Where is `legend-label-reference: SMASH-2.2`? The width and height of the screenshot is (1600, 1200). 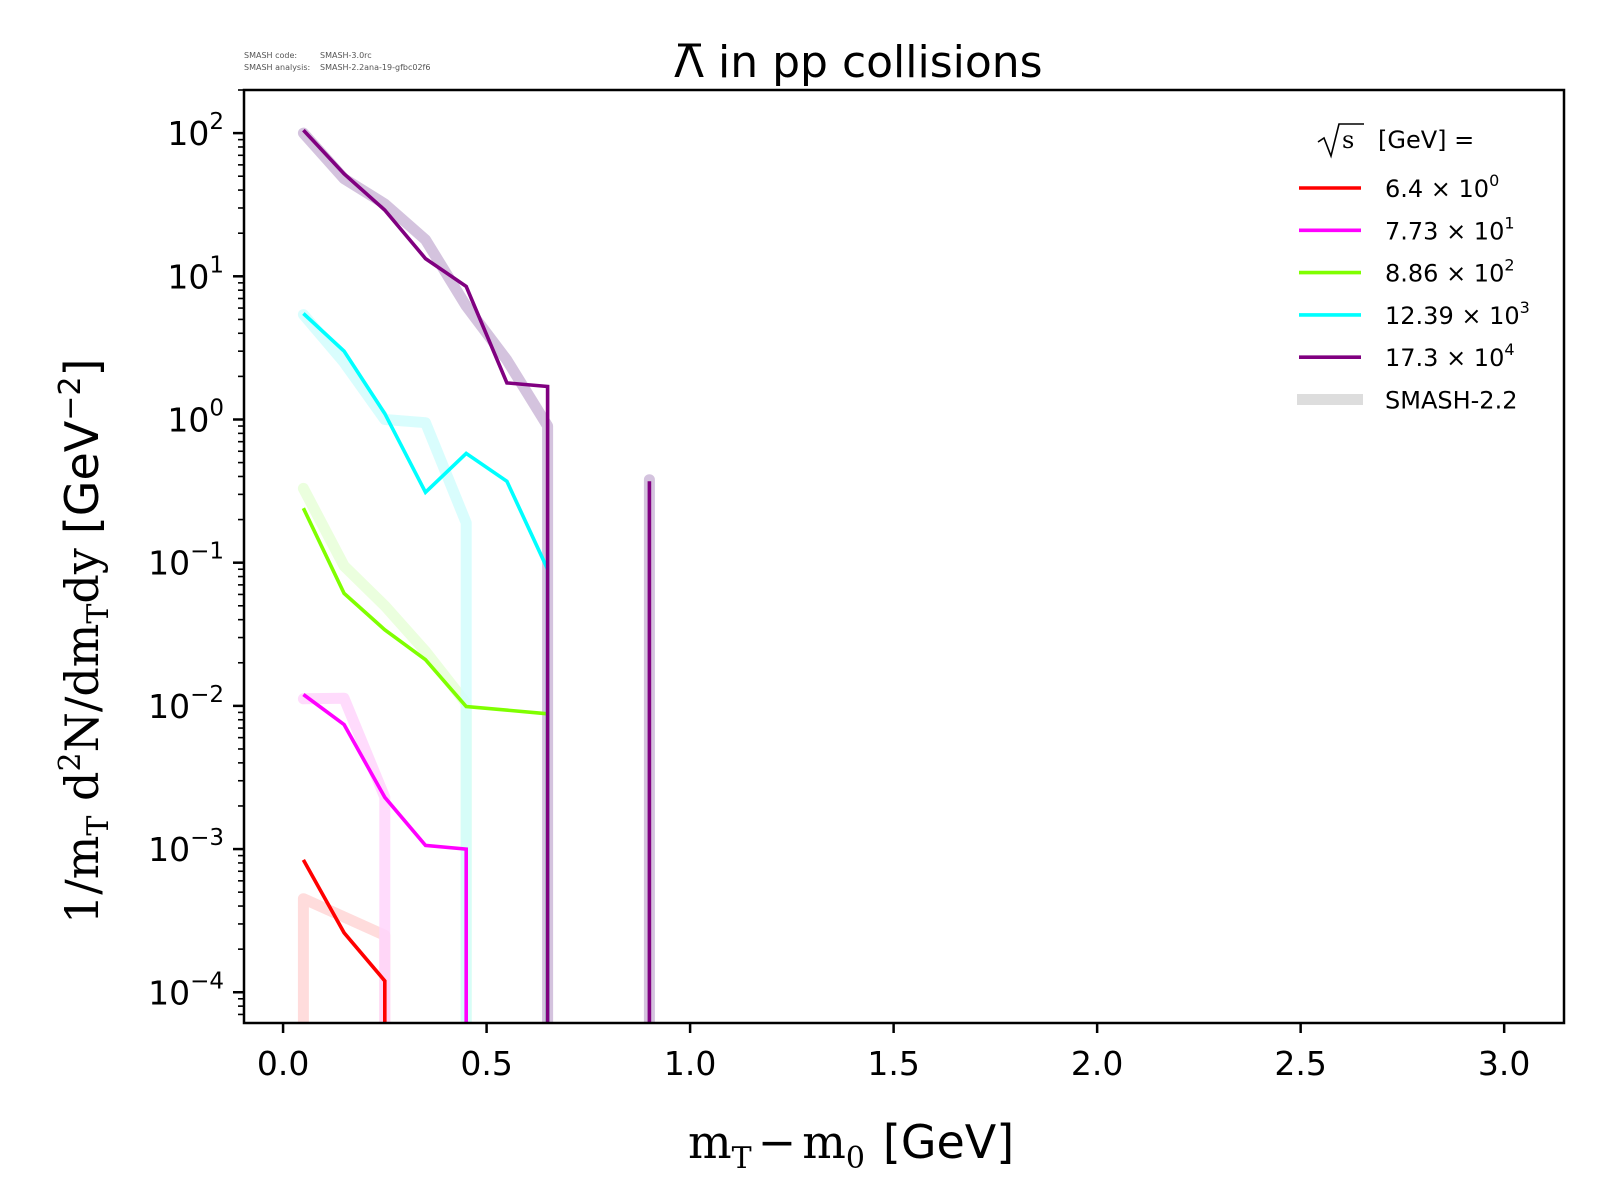 legend-label-reference: SMASH-2.2 is located at coordinates (1451, 401).